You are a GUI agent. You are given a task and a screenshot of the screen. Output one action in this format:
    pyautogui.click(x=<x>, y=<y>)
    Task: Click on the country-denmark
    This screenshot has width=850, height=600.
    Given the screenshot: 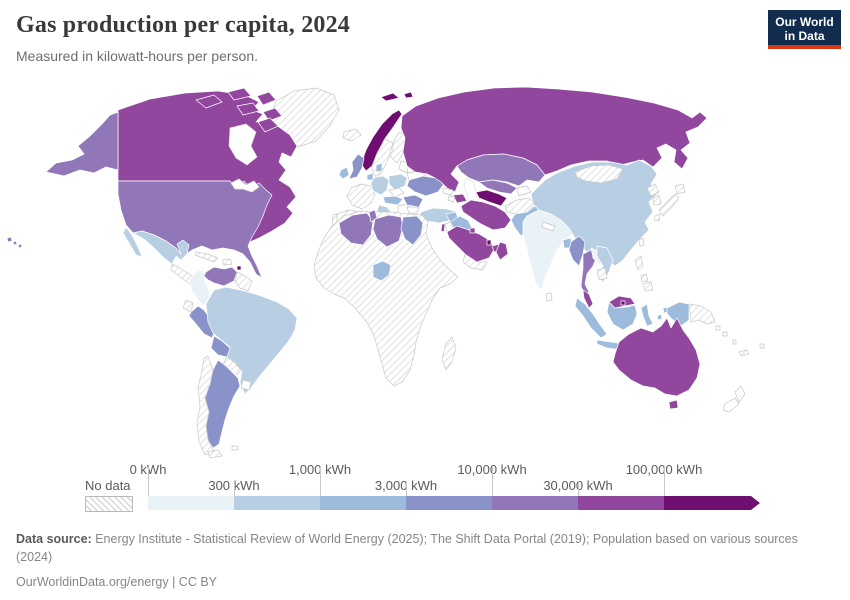 What is the action you would take?
    pyautogui.click(x=379, y=167)
    